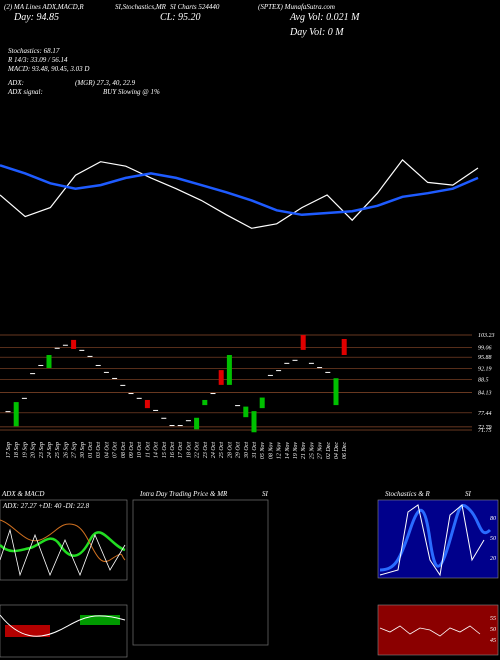  What do you see at coordinates (66, 450) in the screenshot?
I see `x-tick-label: 26 Sep` at bounding box center [66, 450].